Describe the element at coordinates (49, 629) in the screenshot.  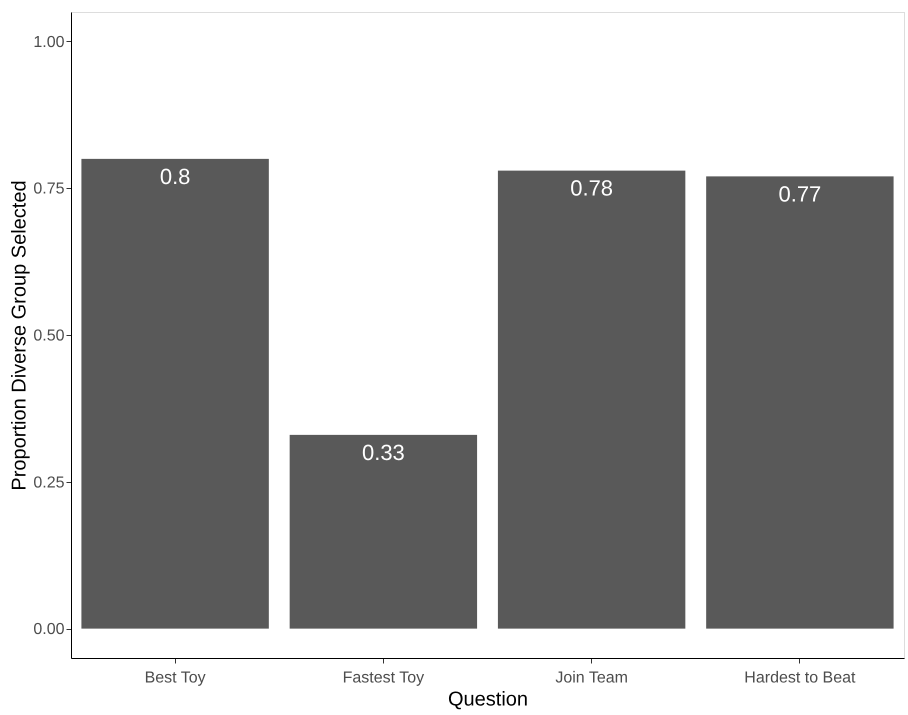
I see `y-tick-label: 0.00` at that location.